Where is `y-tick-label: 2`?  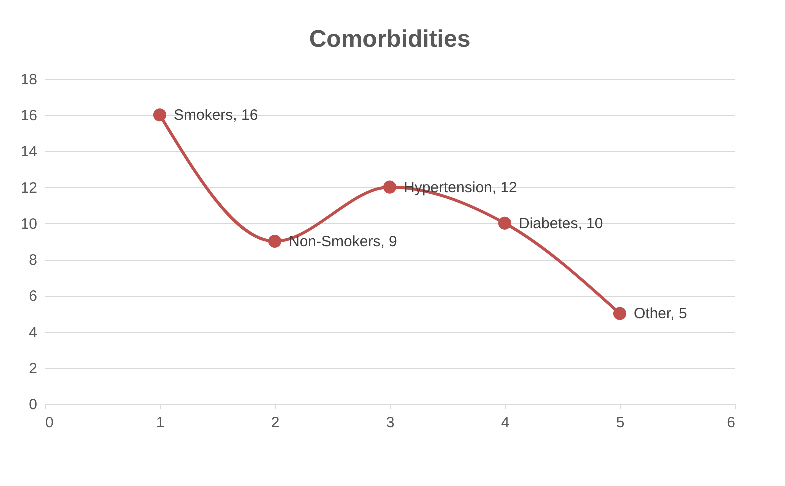 y-tick-label: 2 is located at coordinates (33, 369).